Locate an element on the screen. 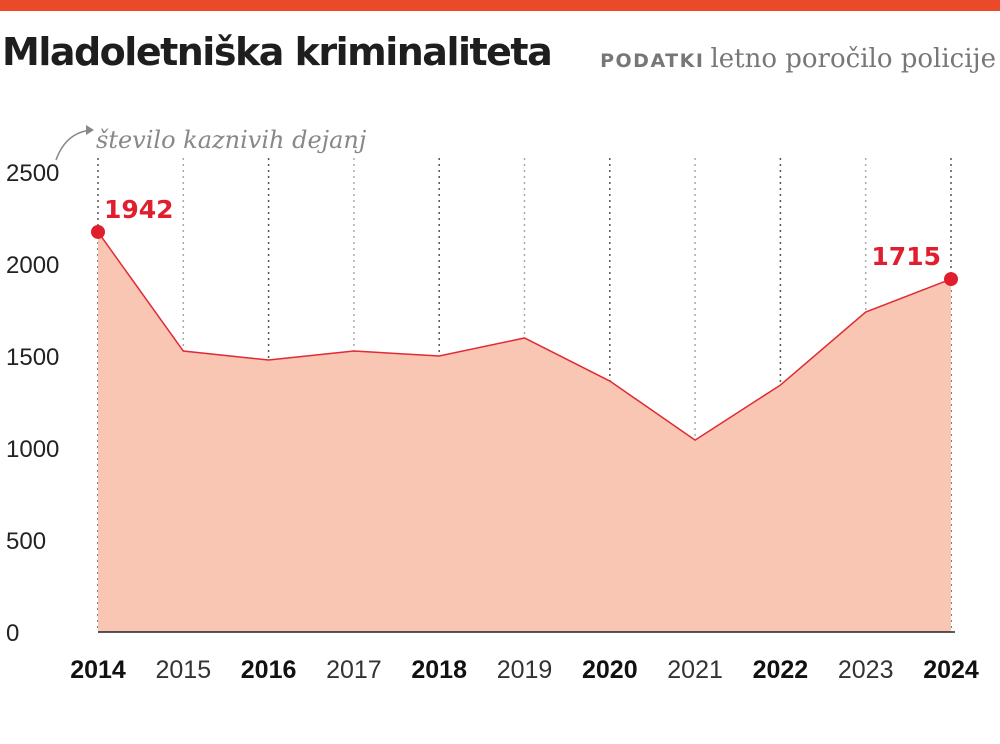 The width and height of the screenshot is (1000, 744). x-tick-label: 2018 is located at coordinates (439, 670).